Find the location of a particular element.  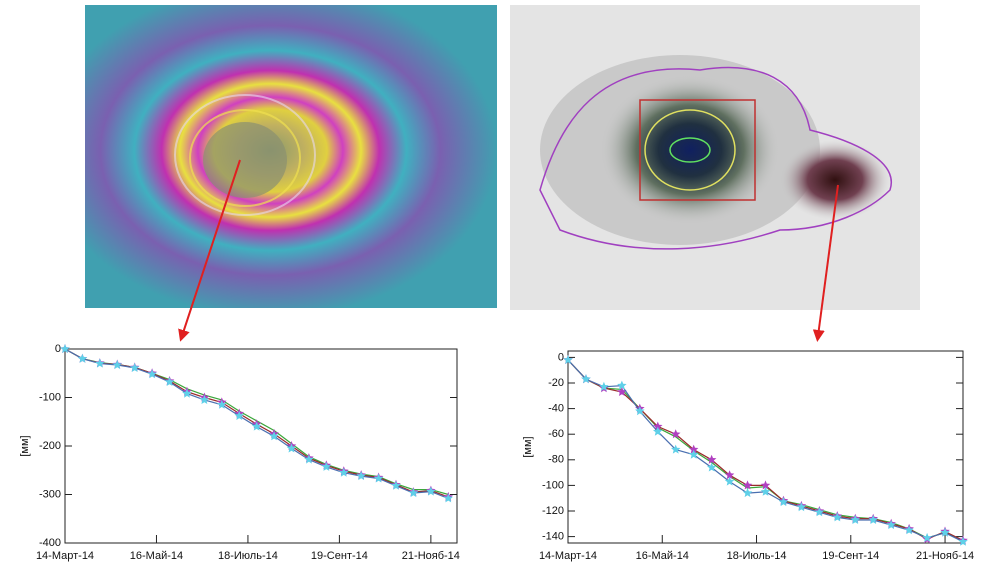

y-tick-label: -140 is located at coordinates (553, 537).